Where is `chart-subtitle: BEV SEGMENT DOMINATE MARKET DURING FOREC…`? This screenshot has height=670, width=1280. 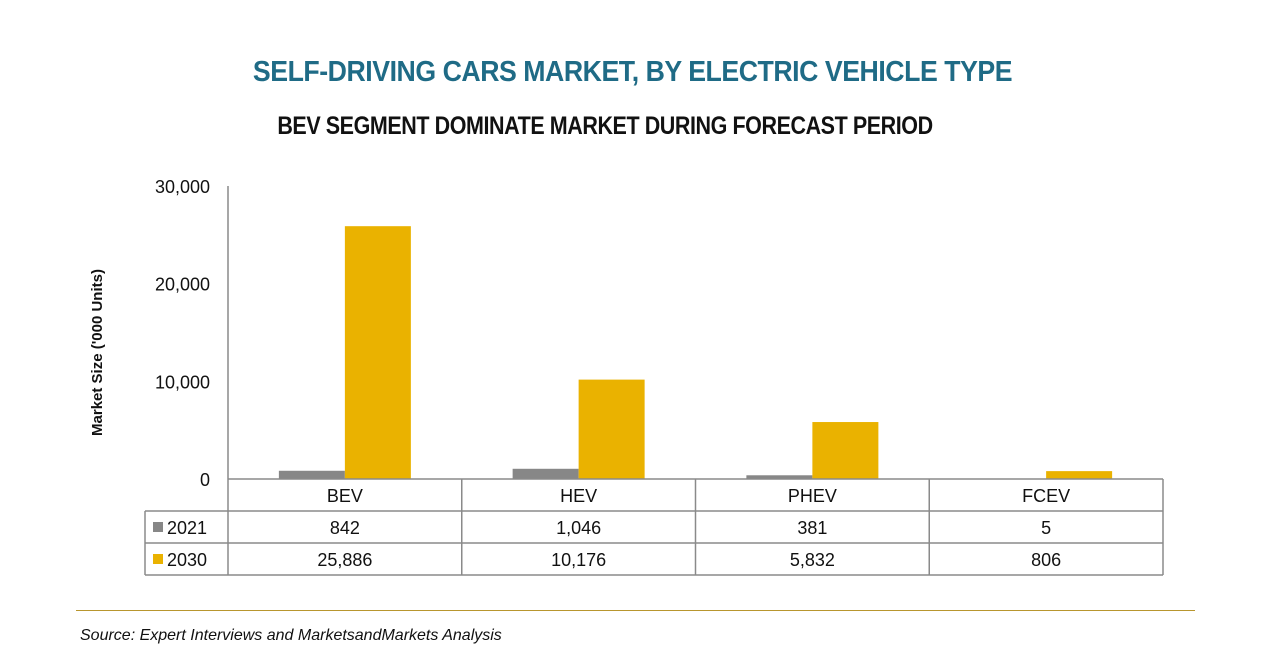
chart-subtitle: BEV SEGMENT DOMINATE MARKET DURING FOREC… is located at coordinates (605, 126).